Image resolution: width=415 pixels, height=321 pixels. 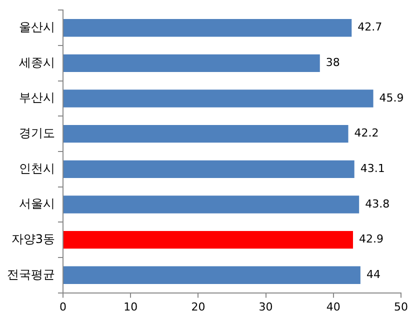 I want to click on y-tick-label: 인천시, so click(x=37, y=168).